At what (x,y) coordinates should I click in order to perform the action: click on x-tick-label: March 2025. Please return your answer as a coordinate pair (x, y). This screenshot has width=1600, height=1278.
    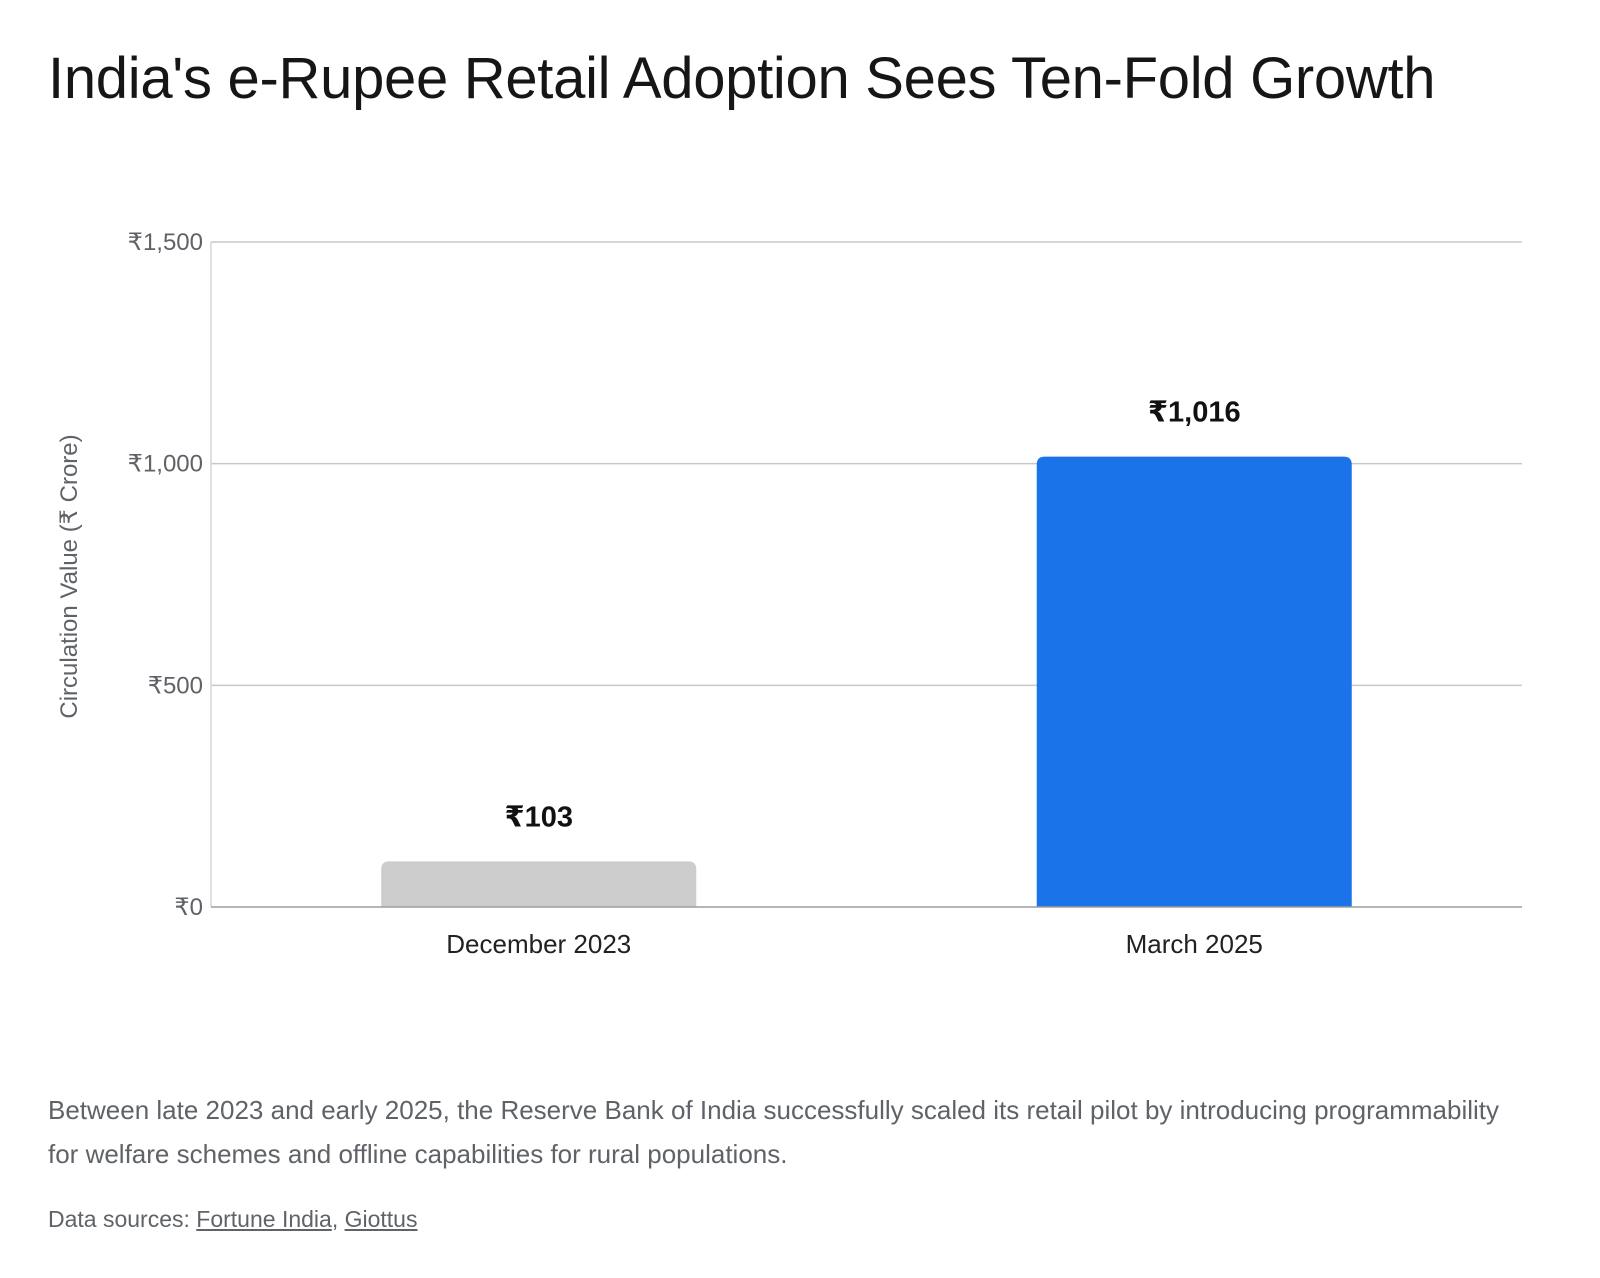
    Looking at the image, I should click on (1194, 944).